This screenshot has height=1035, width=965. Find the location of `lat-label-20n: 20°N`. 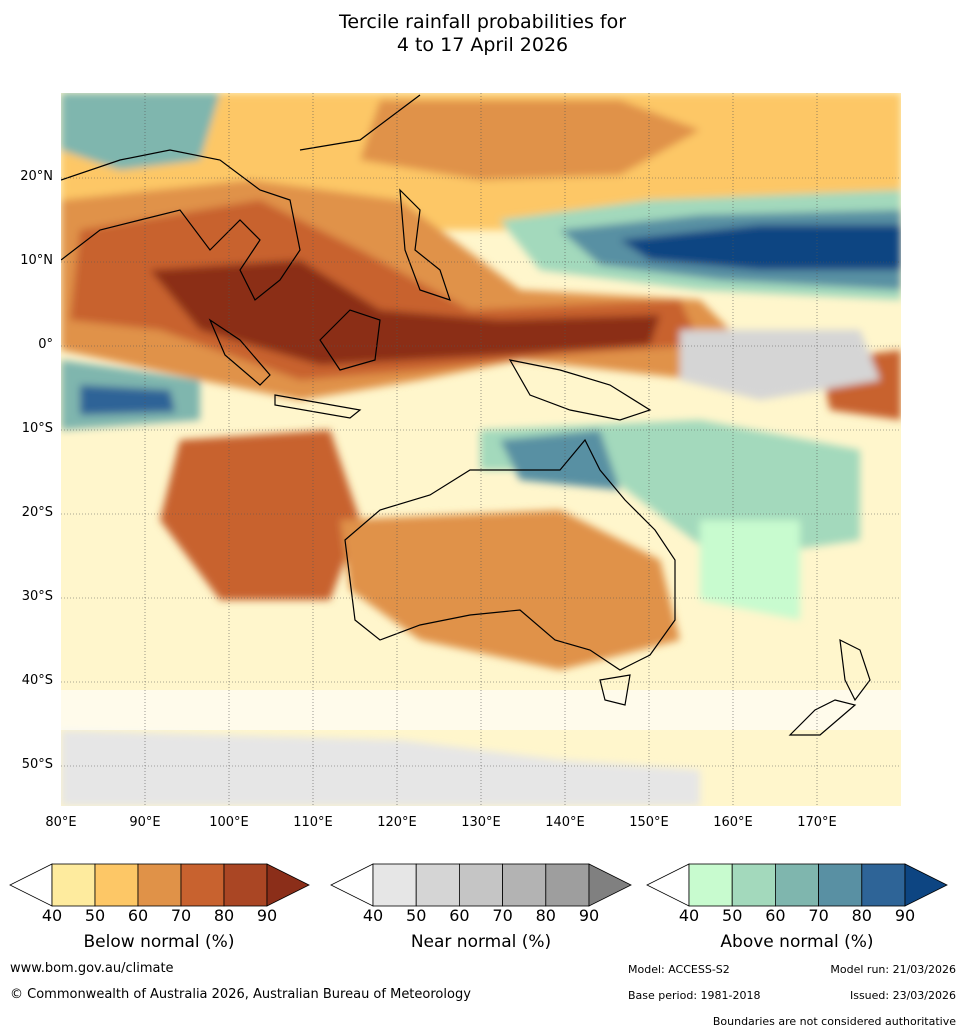

lat-label-20n: 20°N is located at coordinates (36, 176).